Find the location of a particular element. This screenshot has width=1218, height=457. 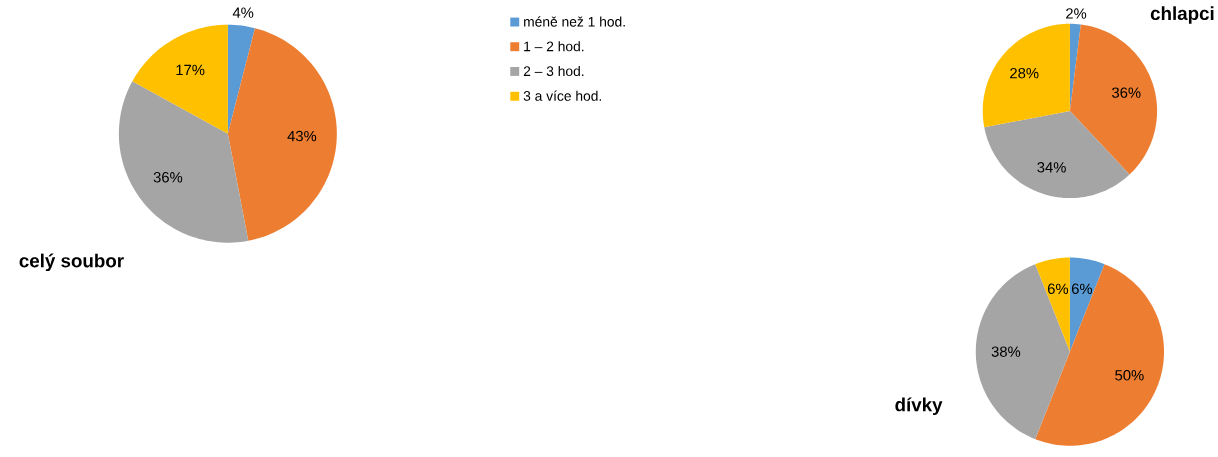

data-label: 4% is located at coordinates (243, 12).